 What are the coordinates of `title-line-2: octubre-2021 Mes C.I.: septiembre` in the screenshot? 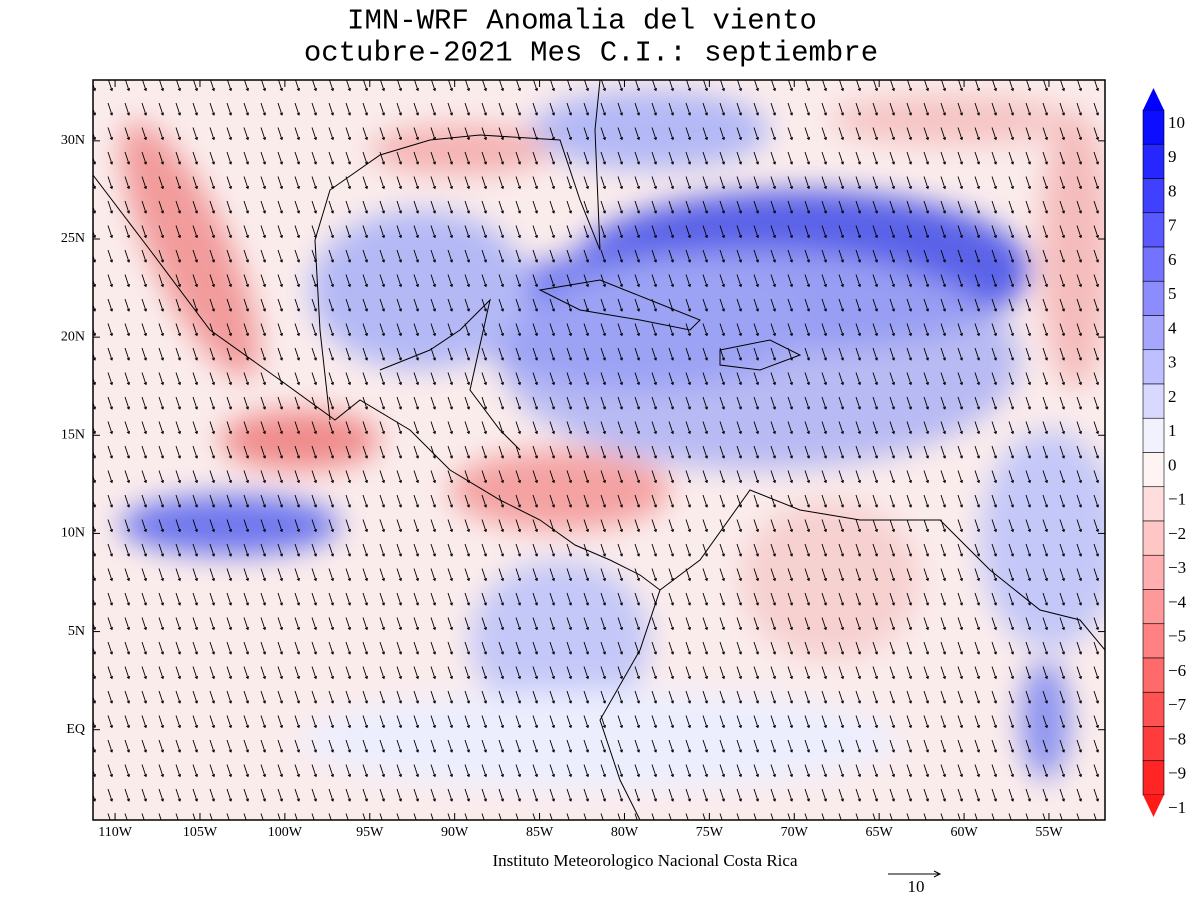 It's located at (591, 53).